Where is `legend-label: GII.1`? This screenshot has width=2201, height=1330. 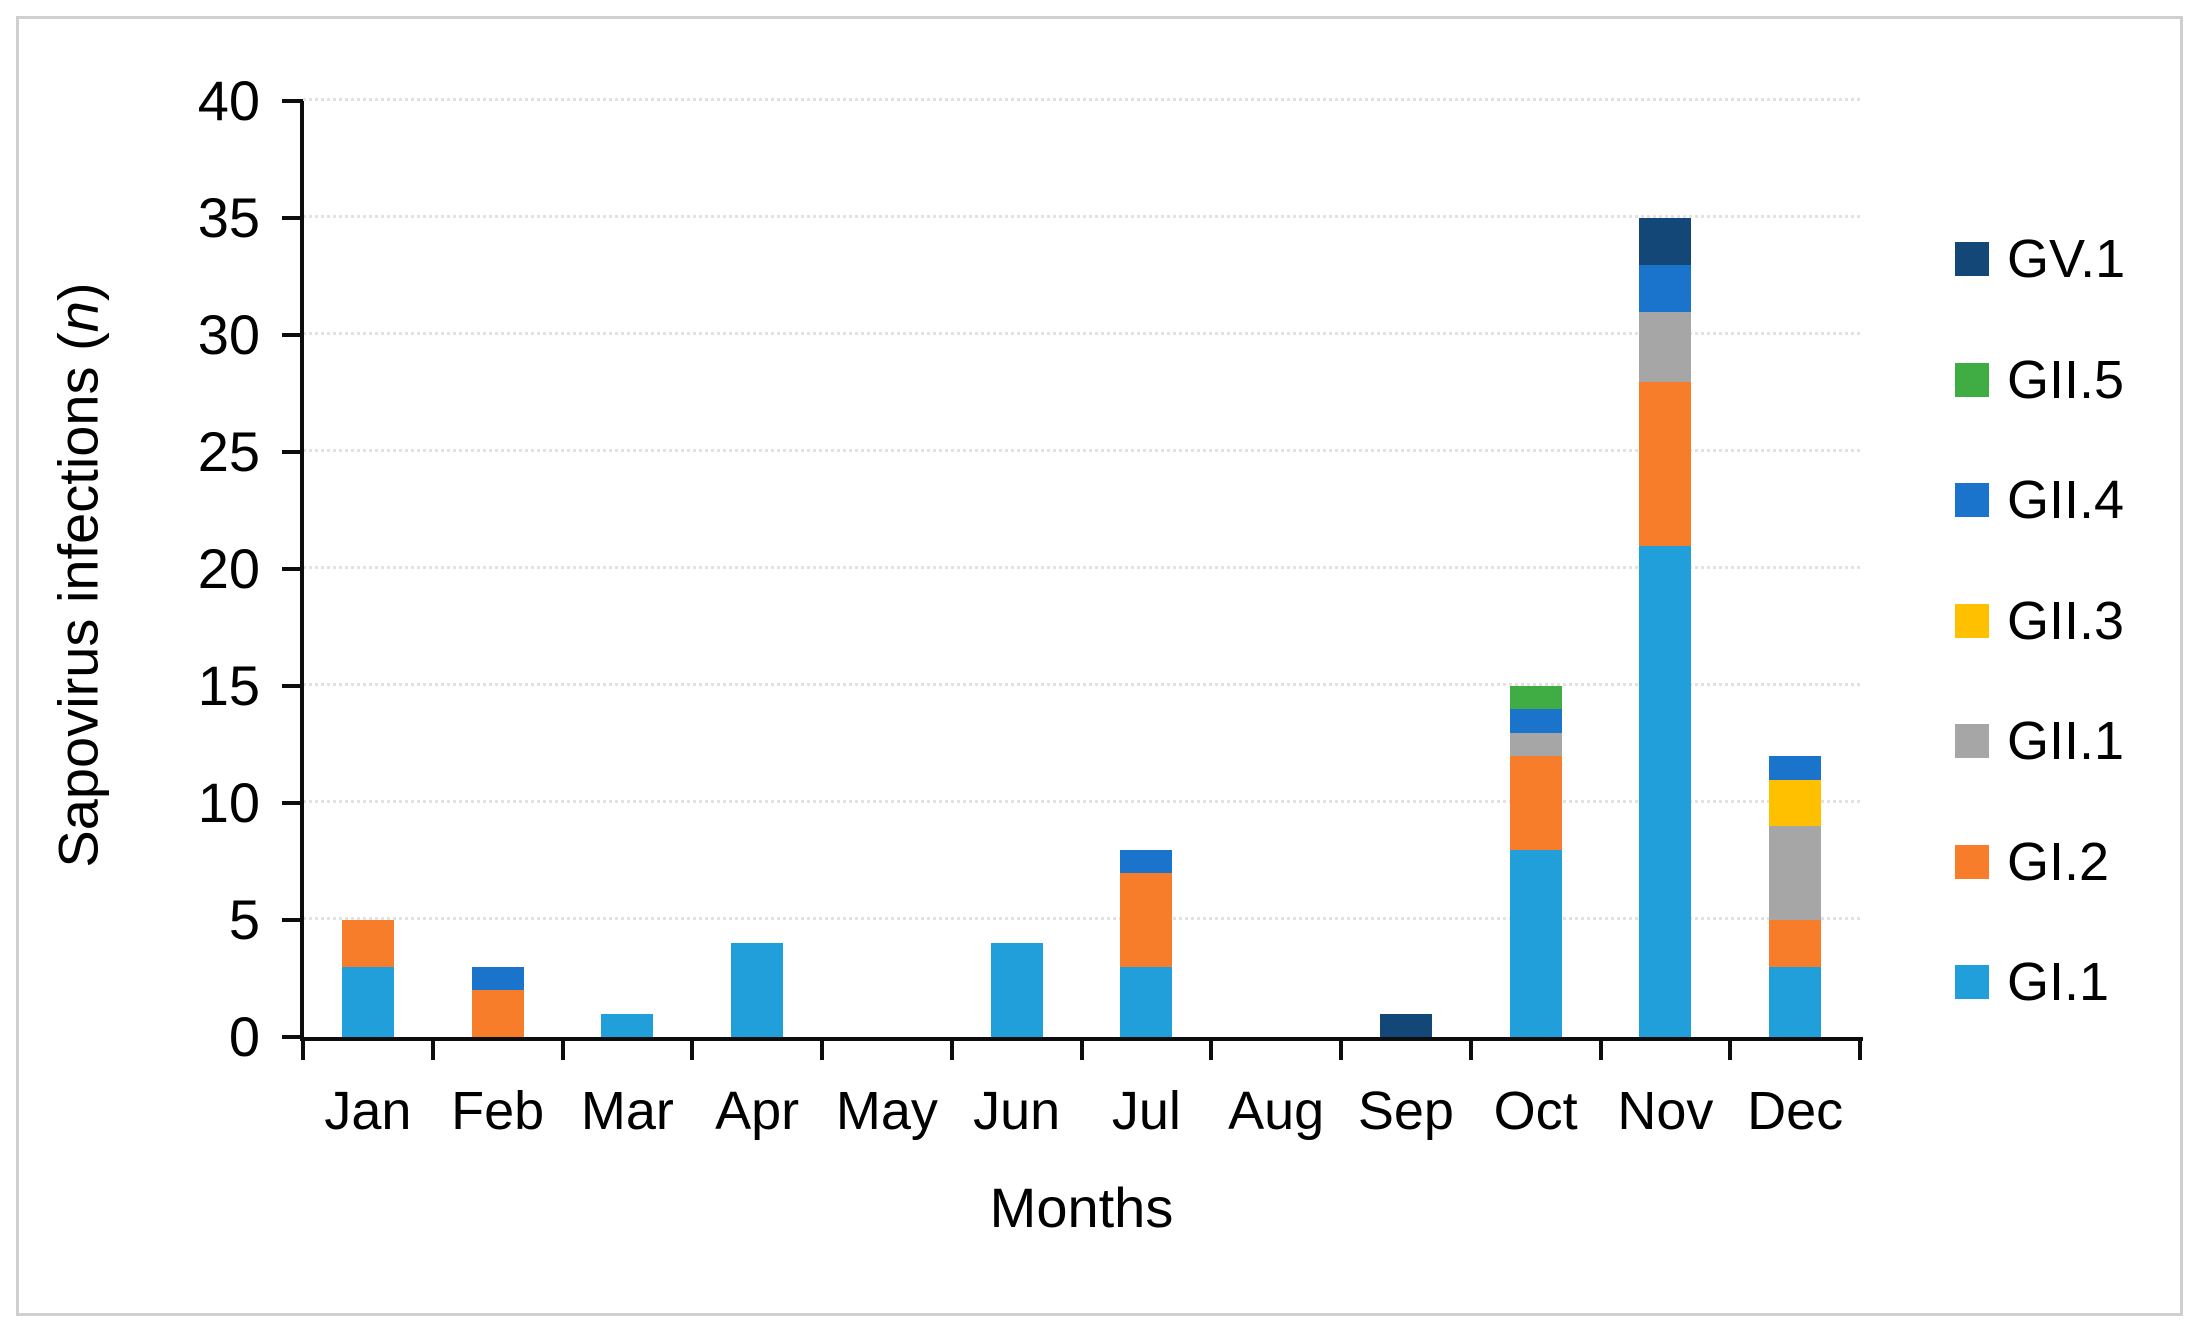
legend-label: GII.1 is located at coordinates (2066, 741).